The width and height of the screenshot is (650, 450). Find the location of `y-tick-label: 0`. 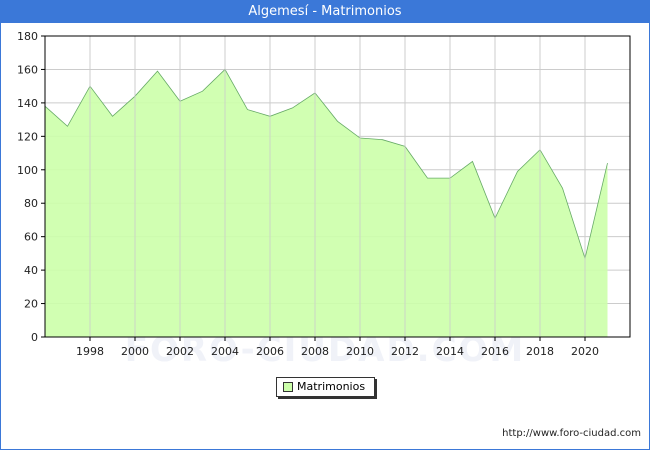

y-tick-label: 0 is located at coordinates (34, 337).